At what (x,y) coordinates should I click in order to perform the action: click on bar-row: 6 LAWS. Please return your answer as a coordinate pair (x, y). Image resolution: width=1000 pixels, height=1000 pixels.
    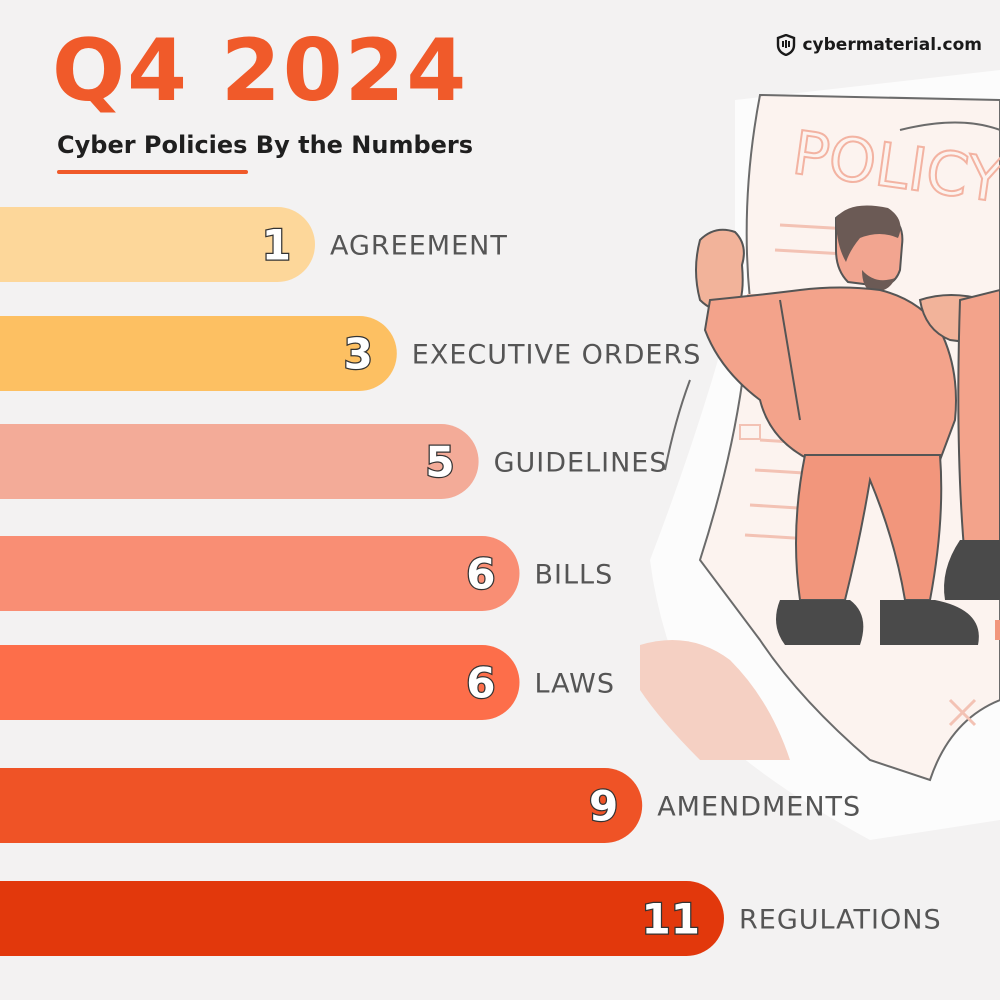
    Looking at the image, I should click on (308, 682).